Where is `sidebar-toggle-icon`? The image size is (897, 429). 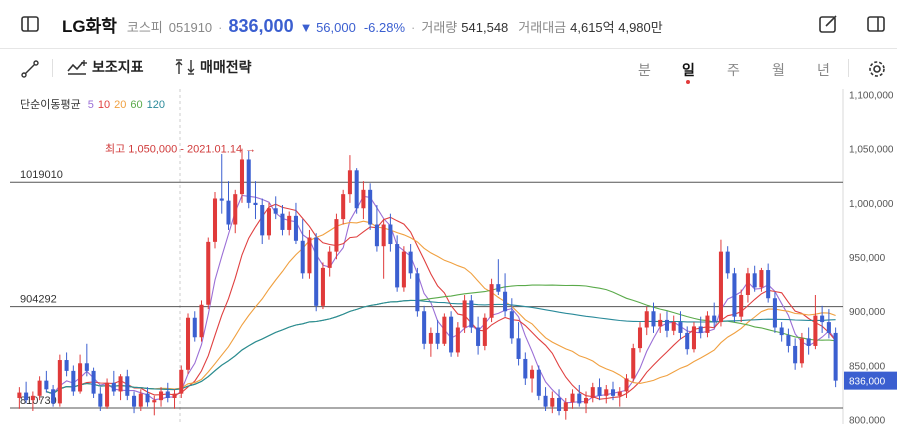 sidebar-toggle-icon is located at coordinates (30, 24).